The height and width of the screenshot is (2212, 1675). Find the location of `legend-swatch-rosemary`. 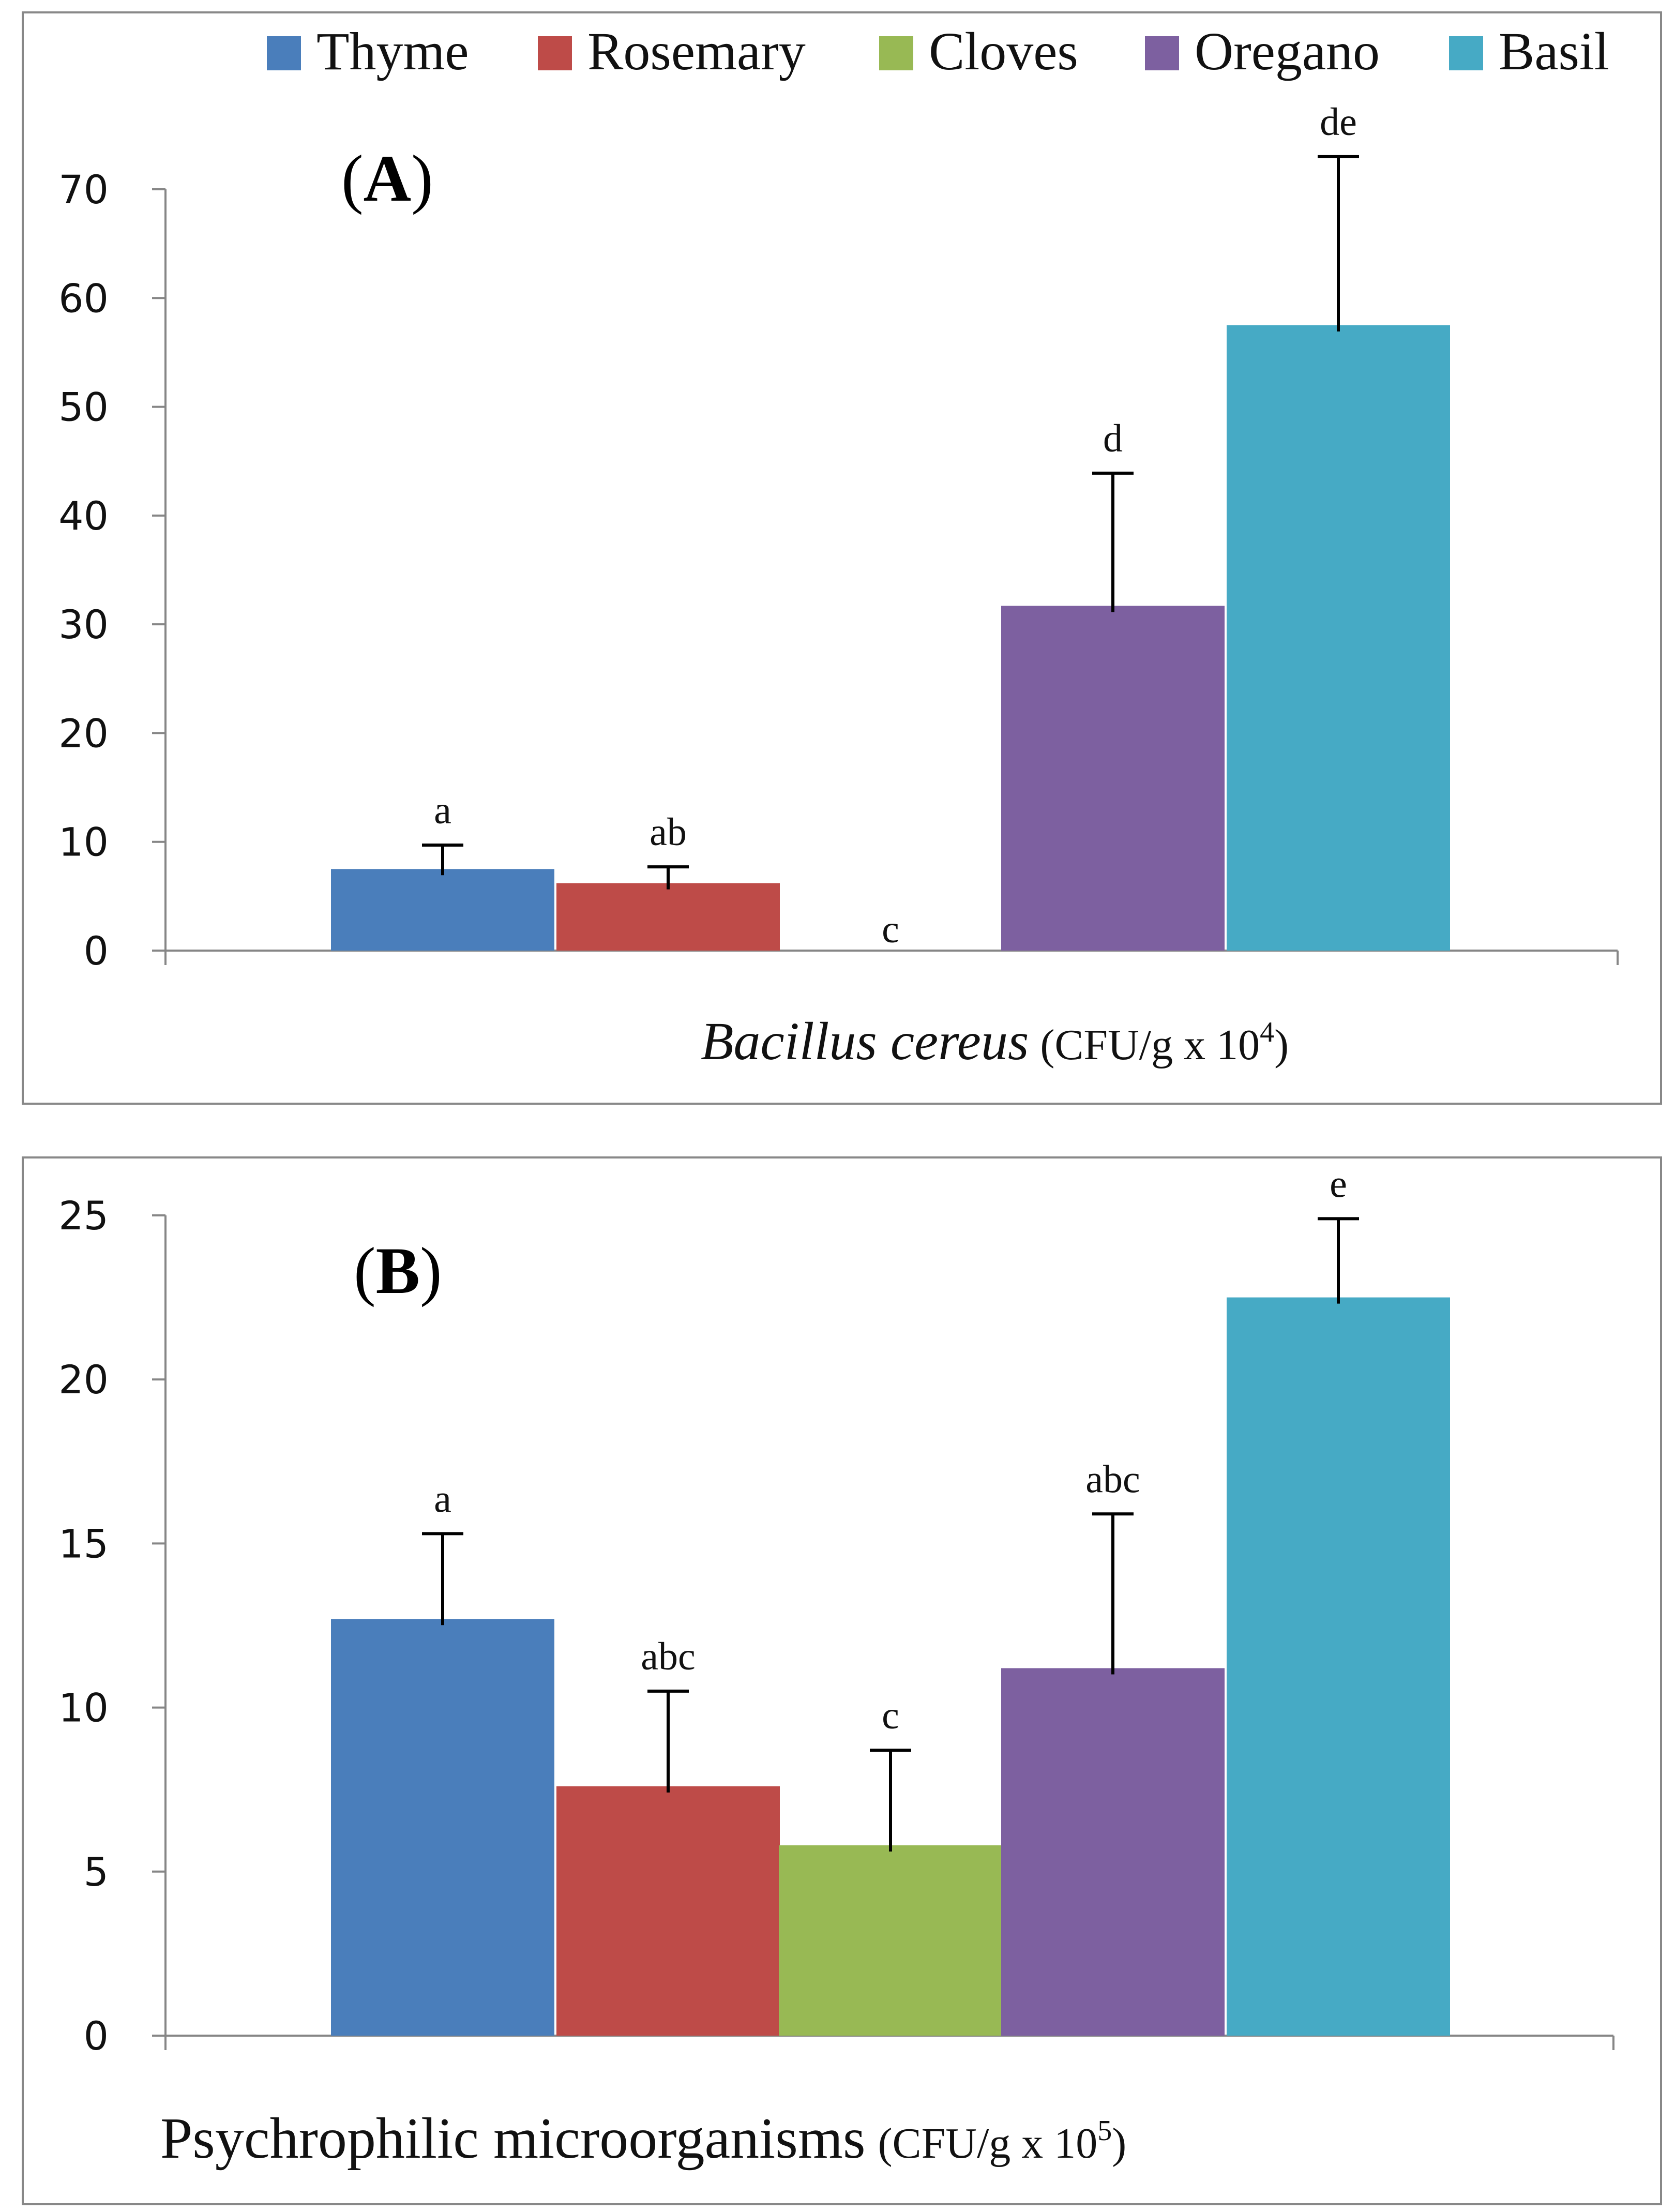

legend-swatch-rosemary is located at coordinates (555, 53).